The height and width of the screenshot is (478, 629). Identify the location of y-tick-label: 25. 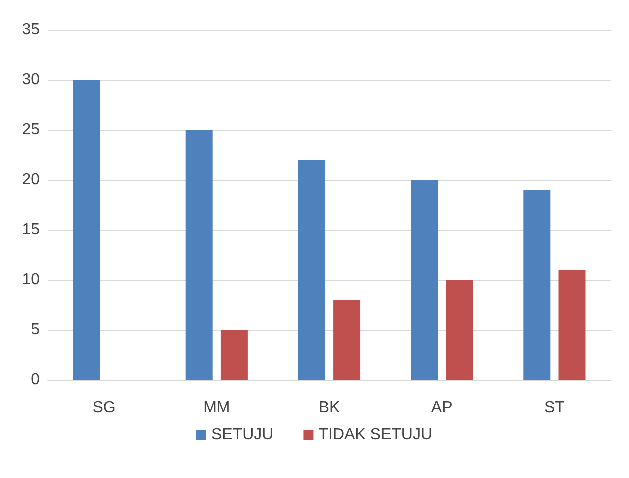
(31, 130).